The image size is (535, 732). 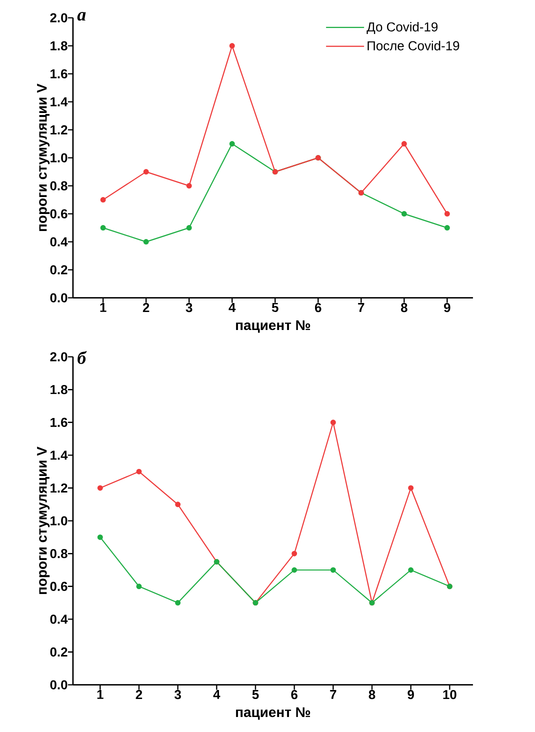 What do you see at coordinates (414, 45) in the screenshot?
I see `legend-label: После Covid-19` at bounding box center [414, 45].